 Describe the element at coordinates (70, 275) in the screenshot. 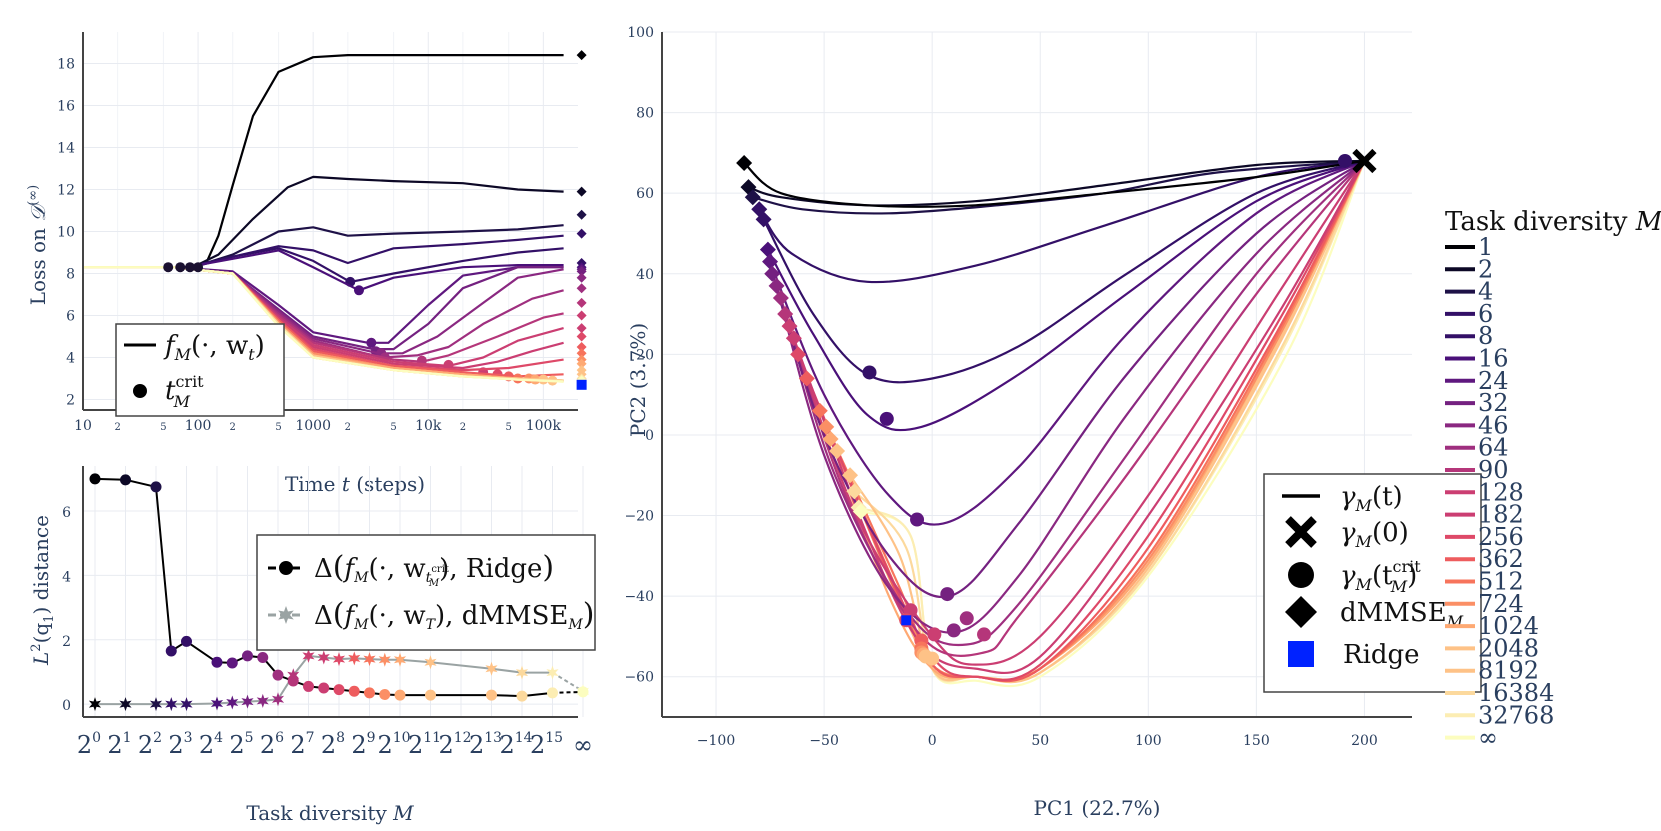

I see `loss-ytick-label: 8` at that location.